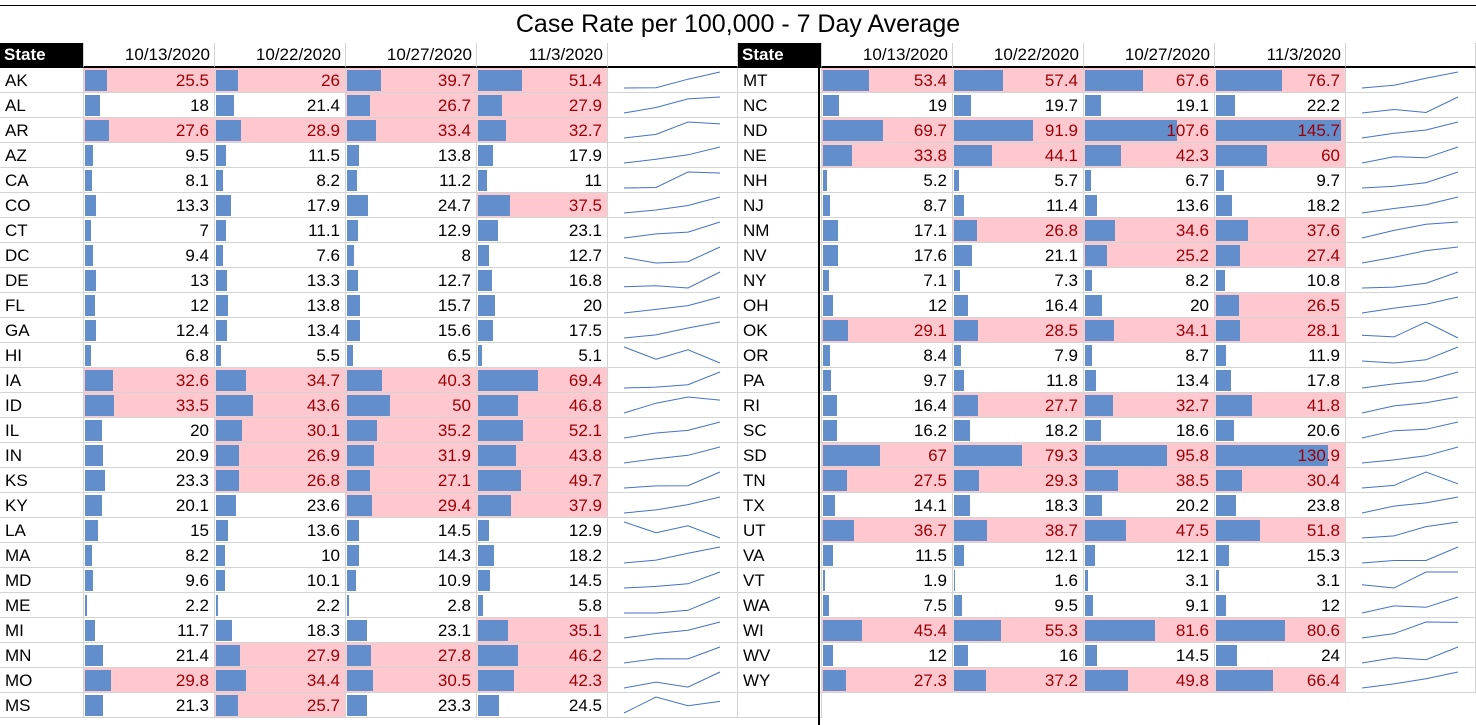 The height and width of the screenshot is (725, 1476). Describe the element at coordinates (887, 130) in the screenshot. I see `value-cell: 69.7` at that location.